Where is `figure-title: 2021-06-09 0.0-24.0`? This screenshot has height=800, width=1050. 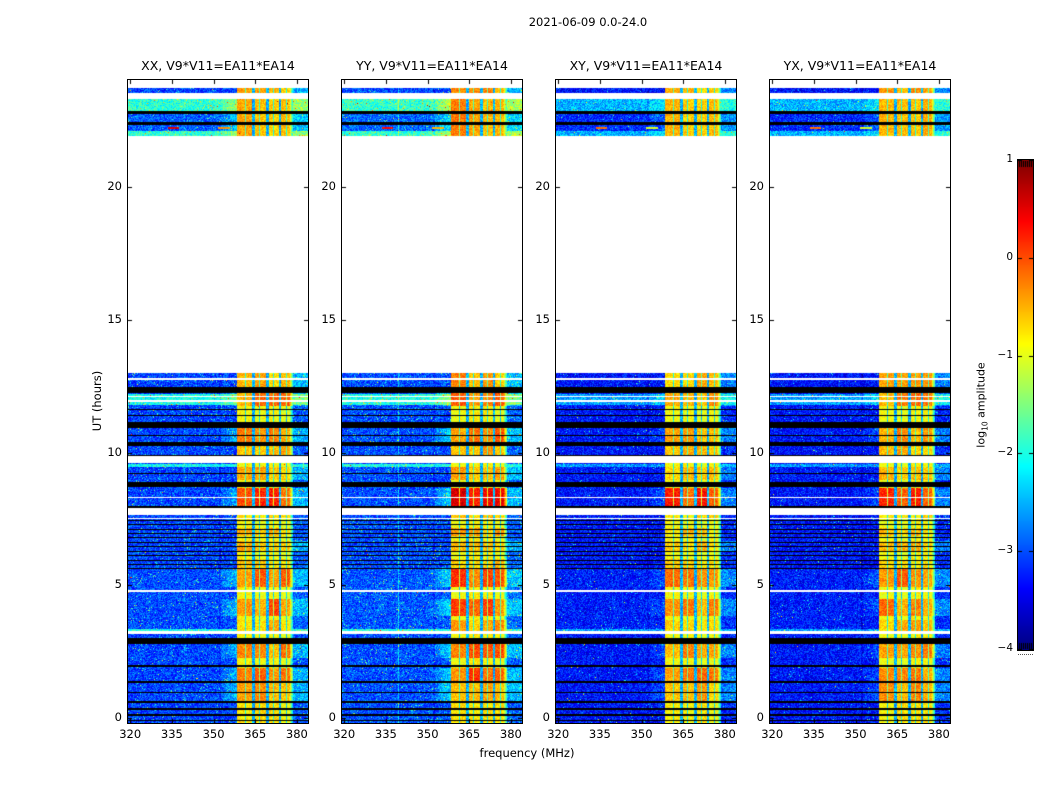 figure-title: 2021-06-09 0.0-24.0 is located at coordinates (588, 22).